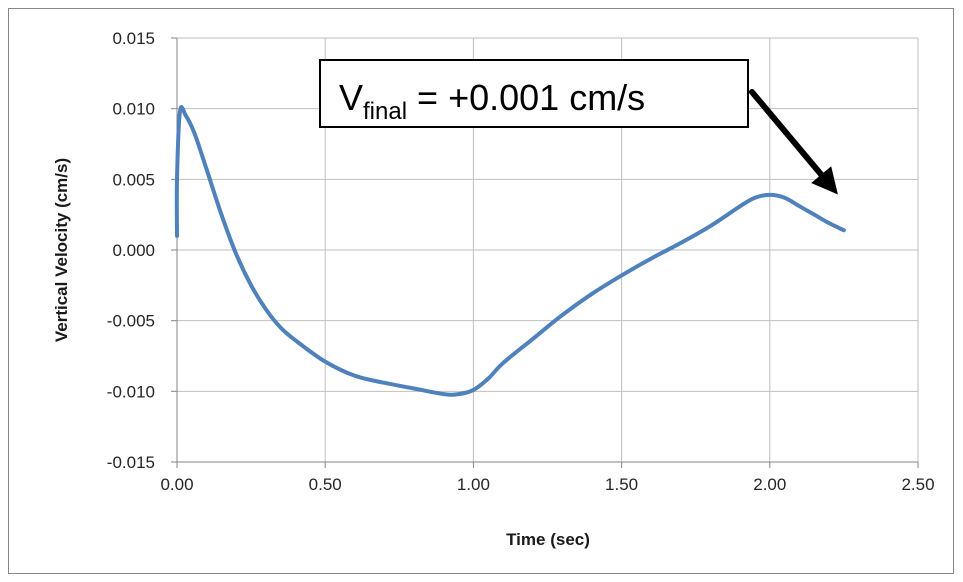  I want to click on y-tick-label: -0.005, so click(131, 321).